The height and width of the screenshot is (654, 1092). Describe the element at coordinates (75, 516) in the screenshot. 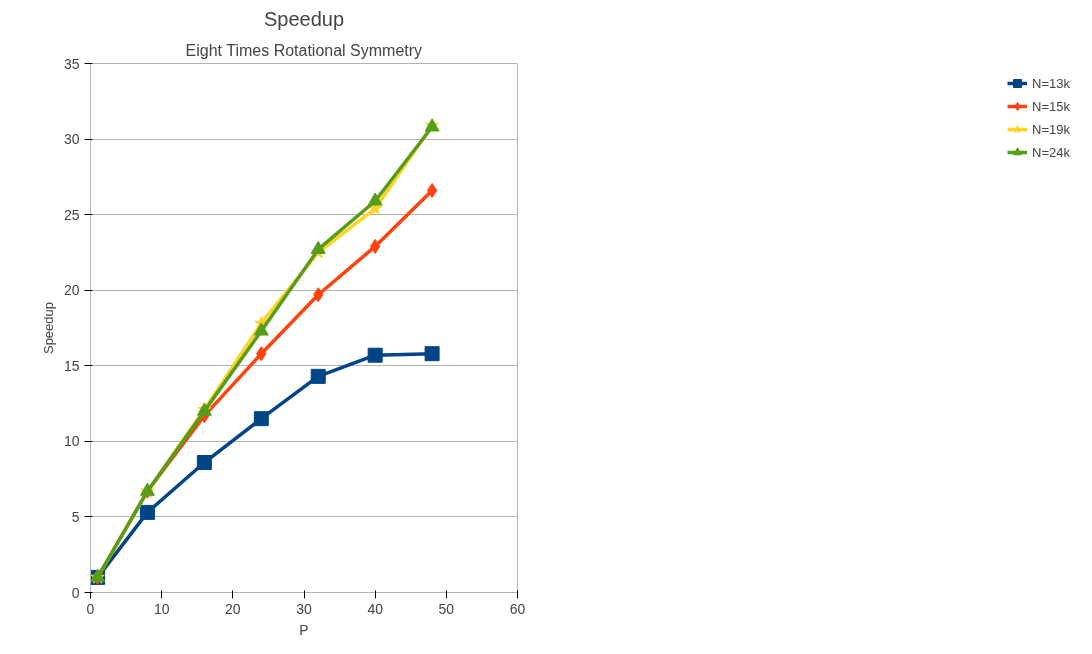

I see `y-tick-label: 5` at that location.